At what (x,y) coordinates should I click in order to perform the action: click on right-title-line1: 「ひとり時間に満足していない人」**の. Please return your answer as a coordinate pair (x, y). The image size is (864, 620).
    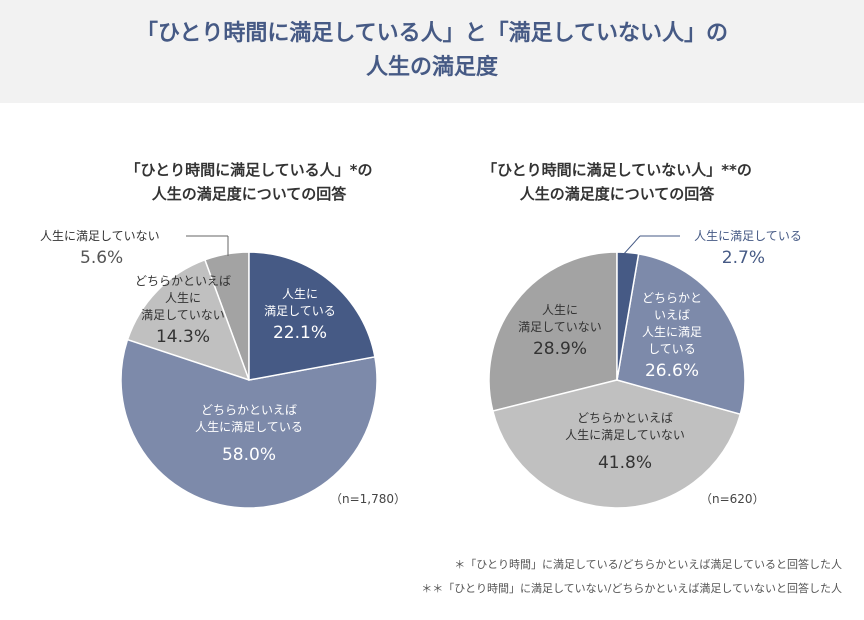
    Looking at the image, I should click on (617, 170).